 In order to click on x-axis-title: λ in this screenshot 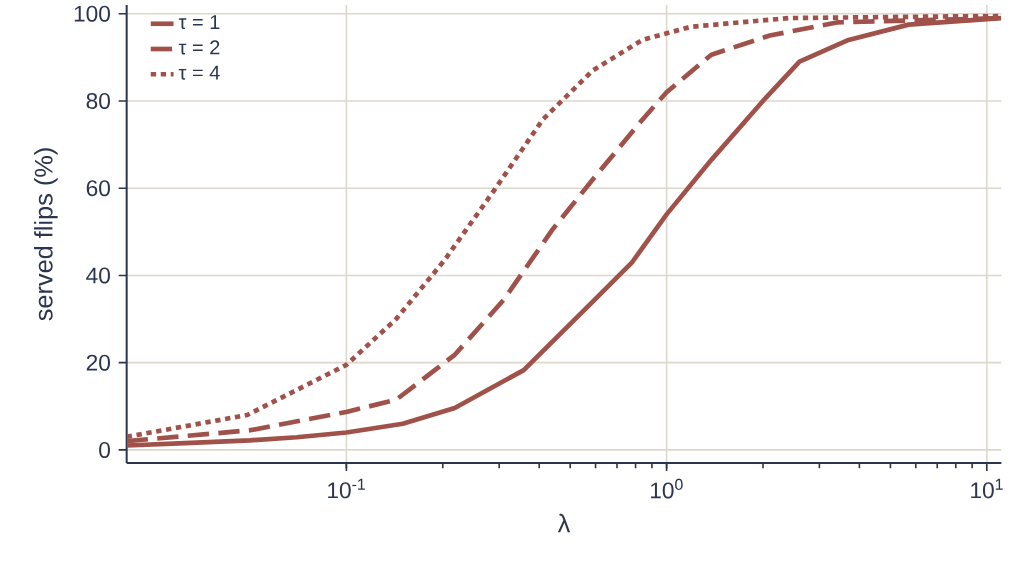, I will do `click(564, 523)`.